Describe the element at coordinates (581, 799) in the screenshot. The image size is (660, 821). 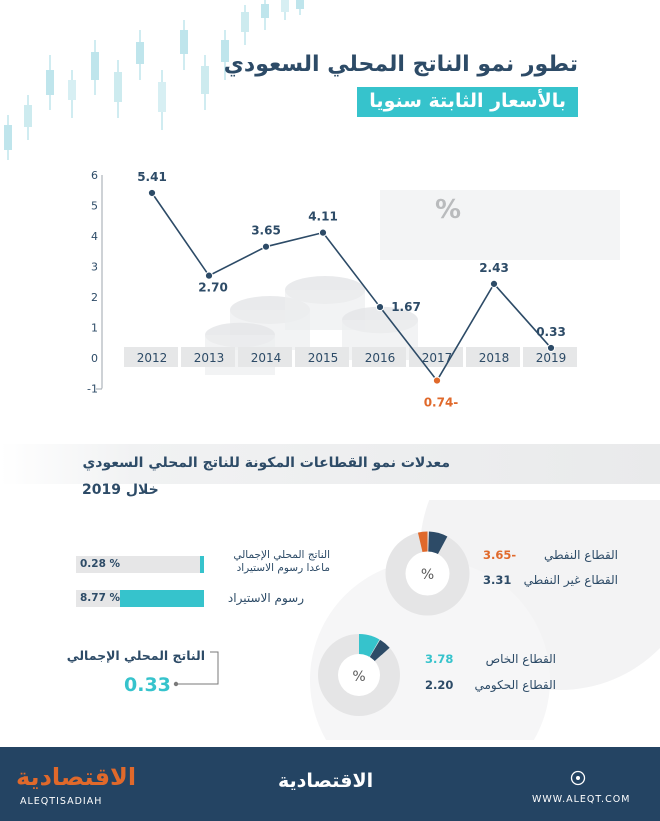
I see `footer-website: WWW.ALEQT.COM` at that location.